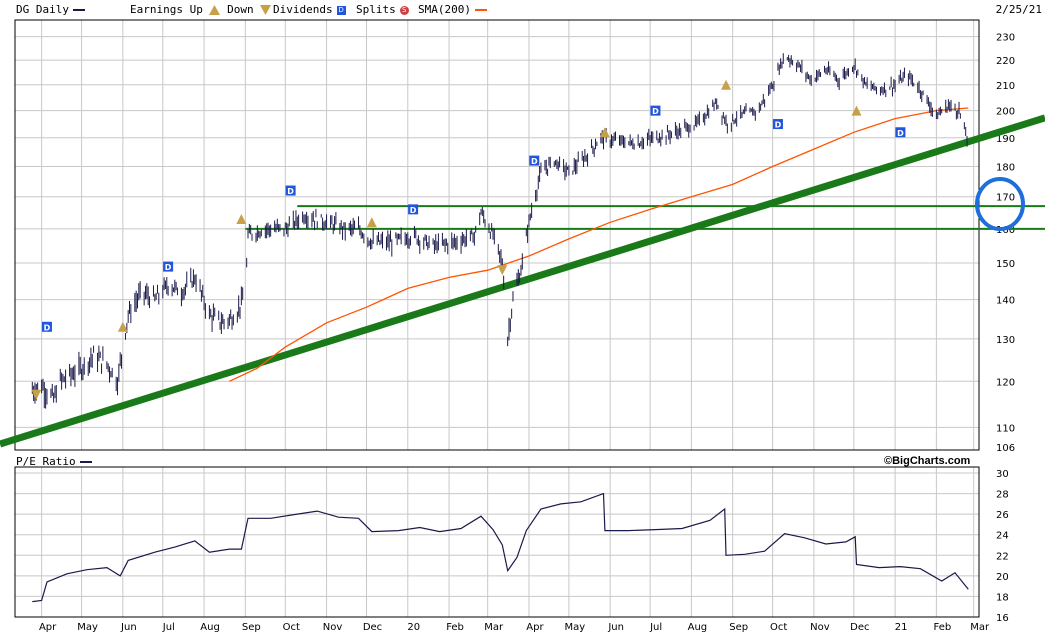 The image size is (1045, 635). What do you see at coordinates (46, 461) in the screenshot?
I see `pe-label: P/E Ratio` at bounding box center [46, 461].